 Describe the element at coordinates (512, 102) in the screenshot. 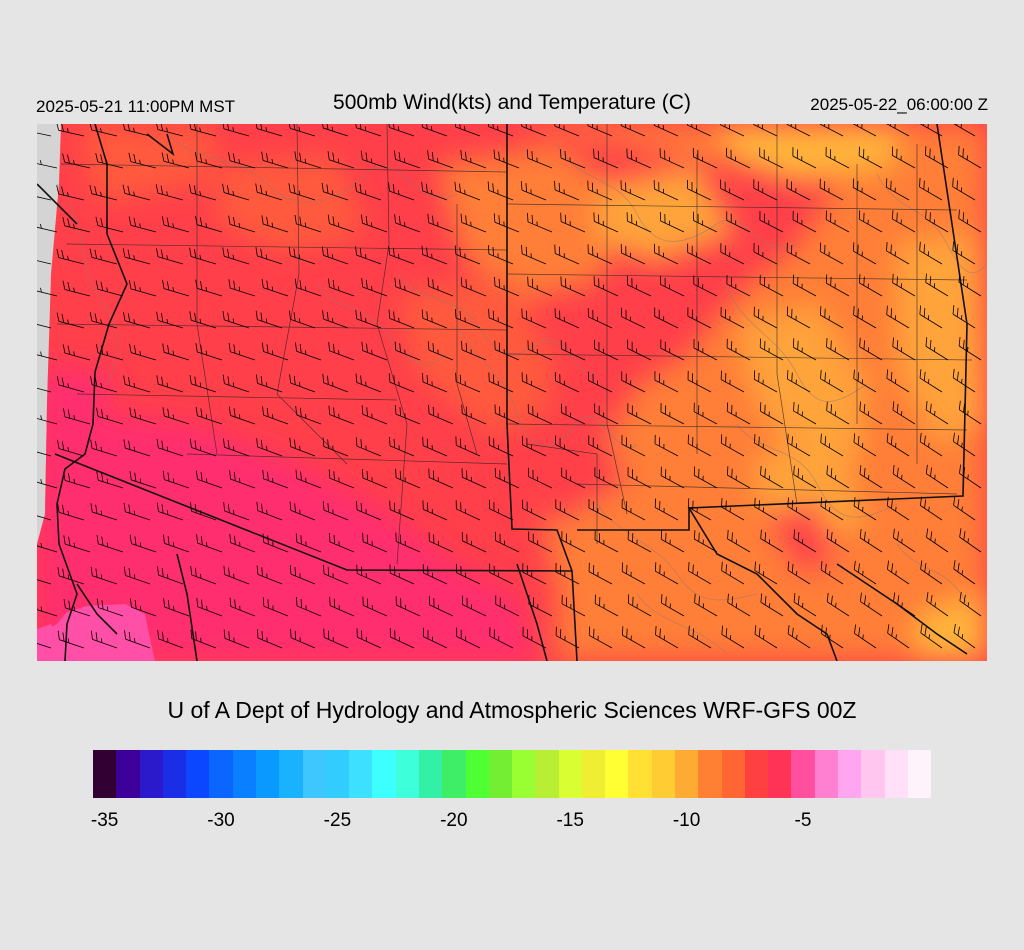

I see `map-title: 500mb Wind(kts) and Temperature (C)` at that location.